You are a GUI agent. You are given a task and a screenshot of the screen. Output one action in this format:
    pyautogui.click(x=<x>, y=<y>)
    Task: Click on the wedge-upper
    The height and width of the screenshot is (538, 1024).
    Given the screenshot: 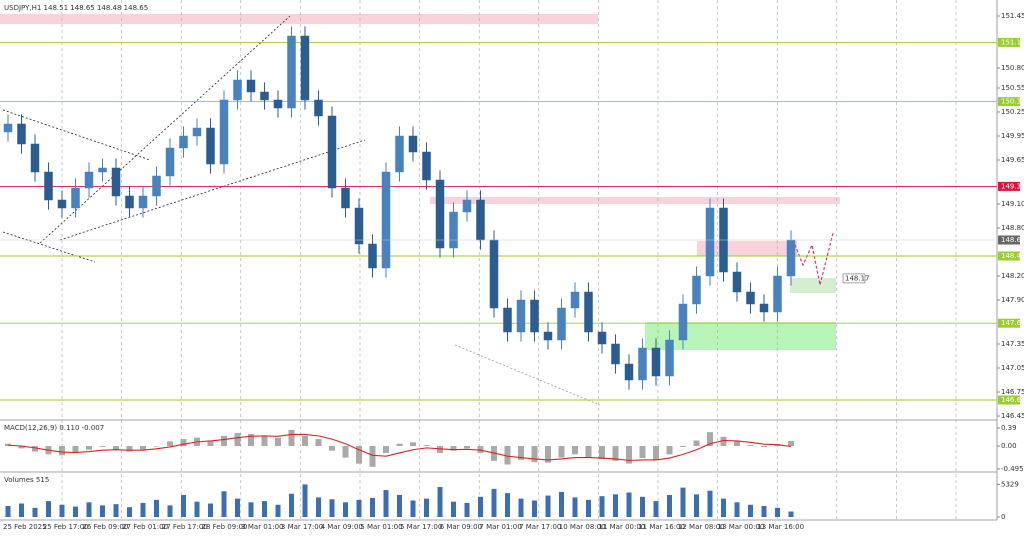 What is the action you would take?
    pyautogui.click(x=76, y=135)
    